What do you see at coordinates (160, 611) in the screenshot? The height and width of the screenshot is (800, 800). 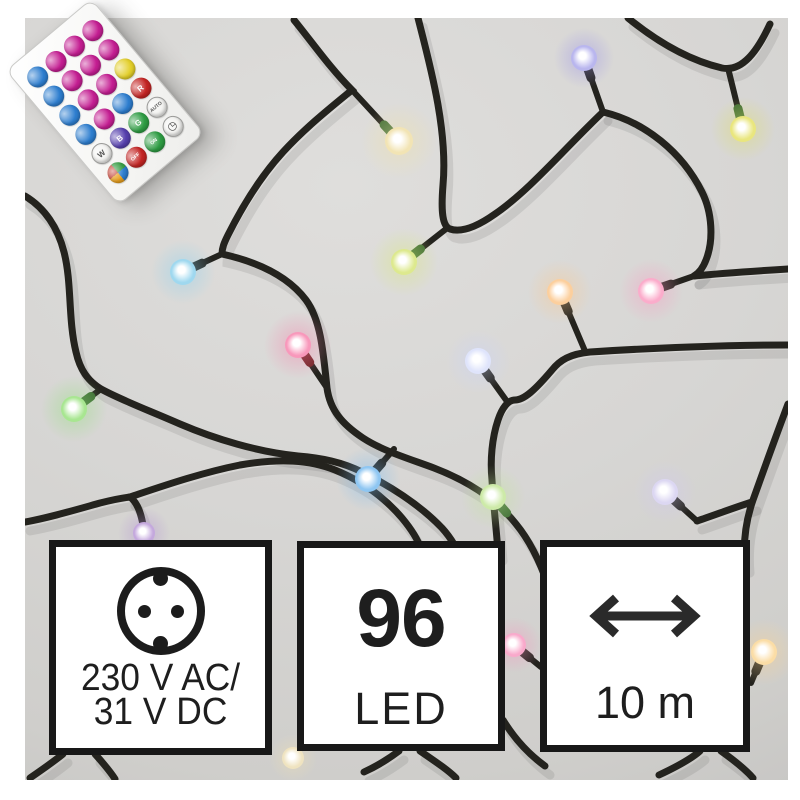 I see `power-socket-icon` at bounding box center [160, 611].